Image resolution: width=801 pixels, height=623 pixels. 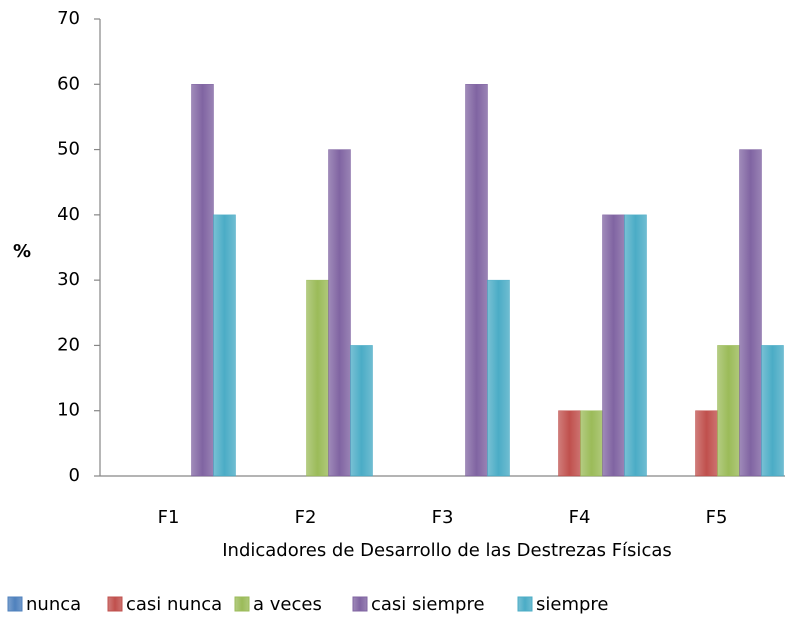 I want to click on y-tick-label: 70, so click(x=68, y=18).